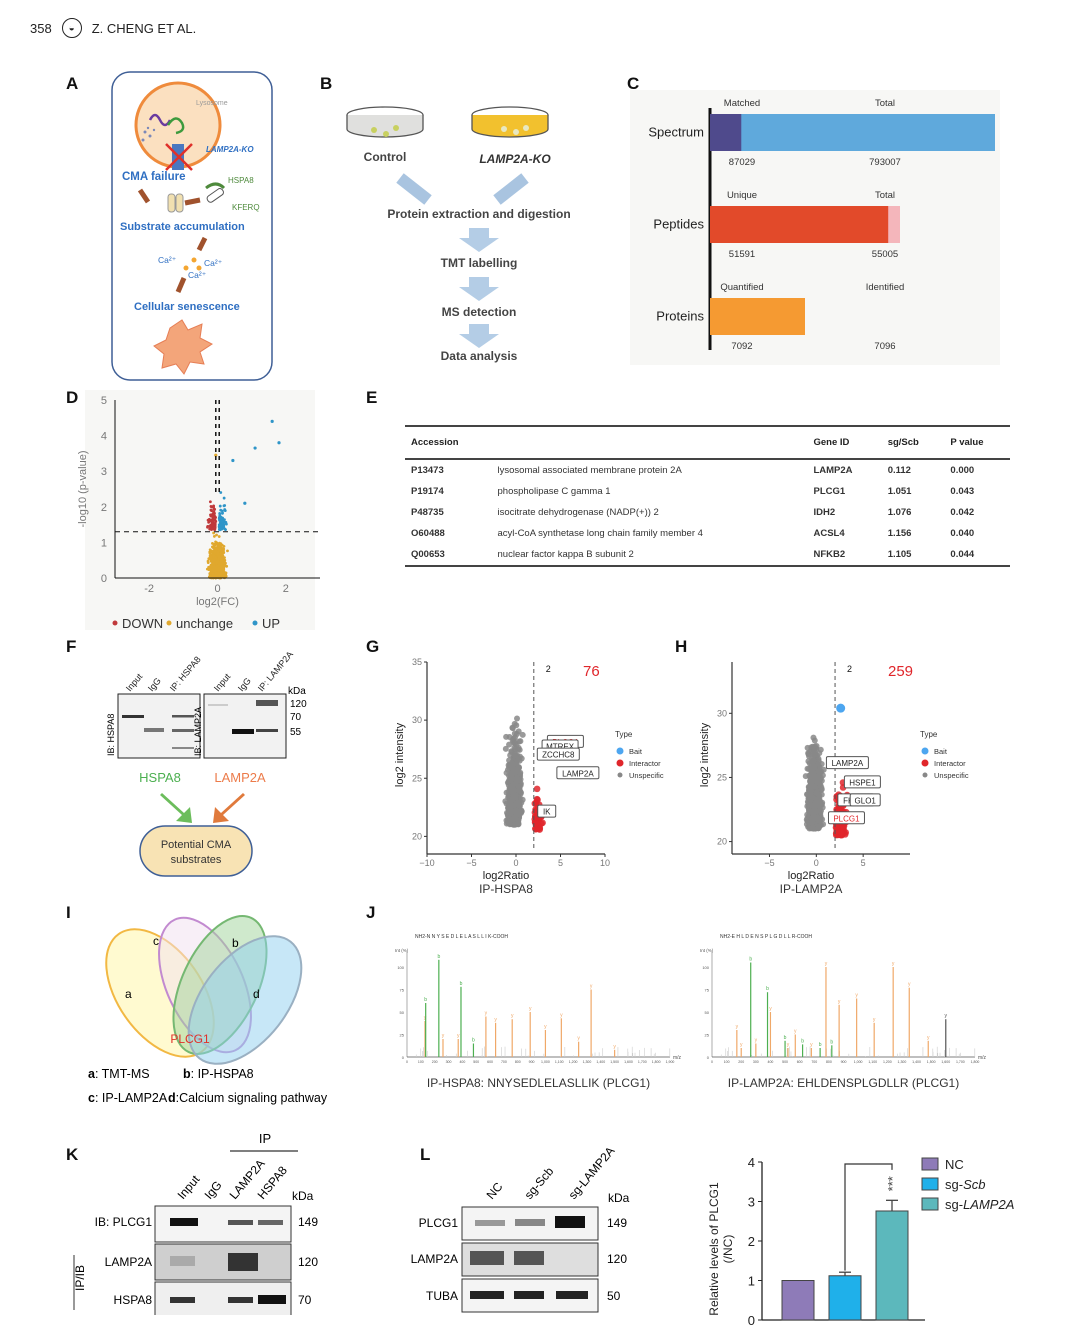  What do you see at coordinates (479, 263) in the screenshot?
I see `workflow-step: TMT labelling` at bounding box center [479, 263].